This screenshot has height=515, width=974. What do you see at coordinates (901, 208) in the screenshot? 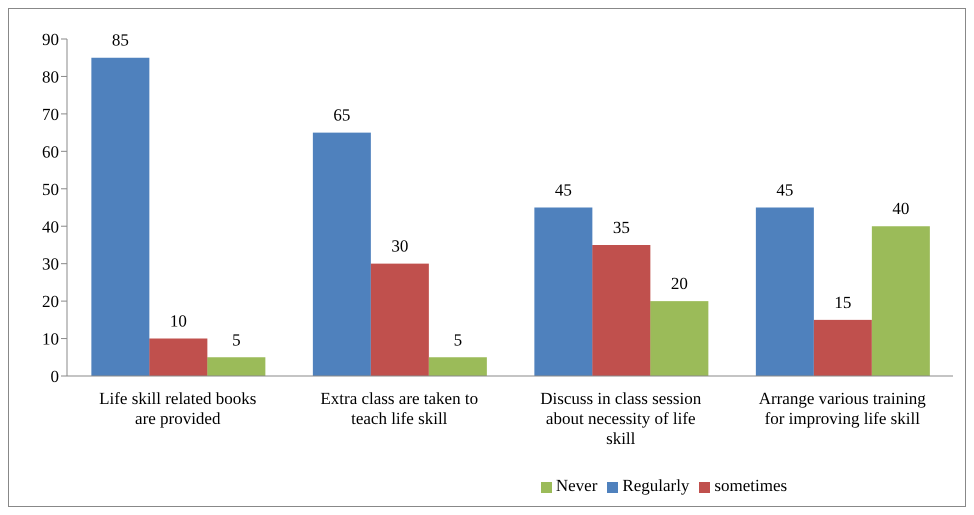
I see `data-label: 40` at bounding box center [901, 208].